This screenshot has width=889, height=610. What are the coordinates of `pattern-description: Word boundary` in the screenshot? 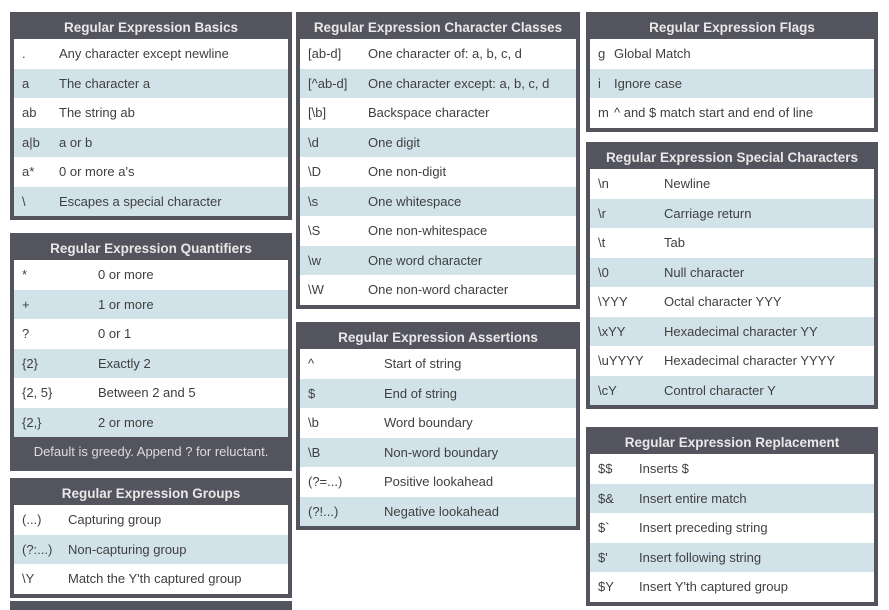 It's located at (428, 423).